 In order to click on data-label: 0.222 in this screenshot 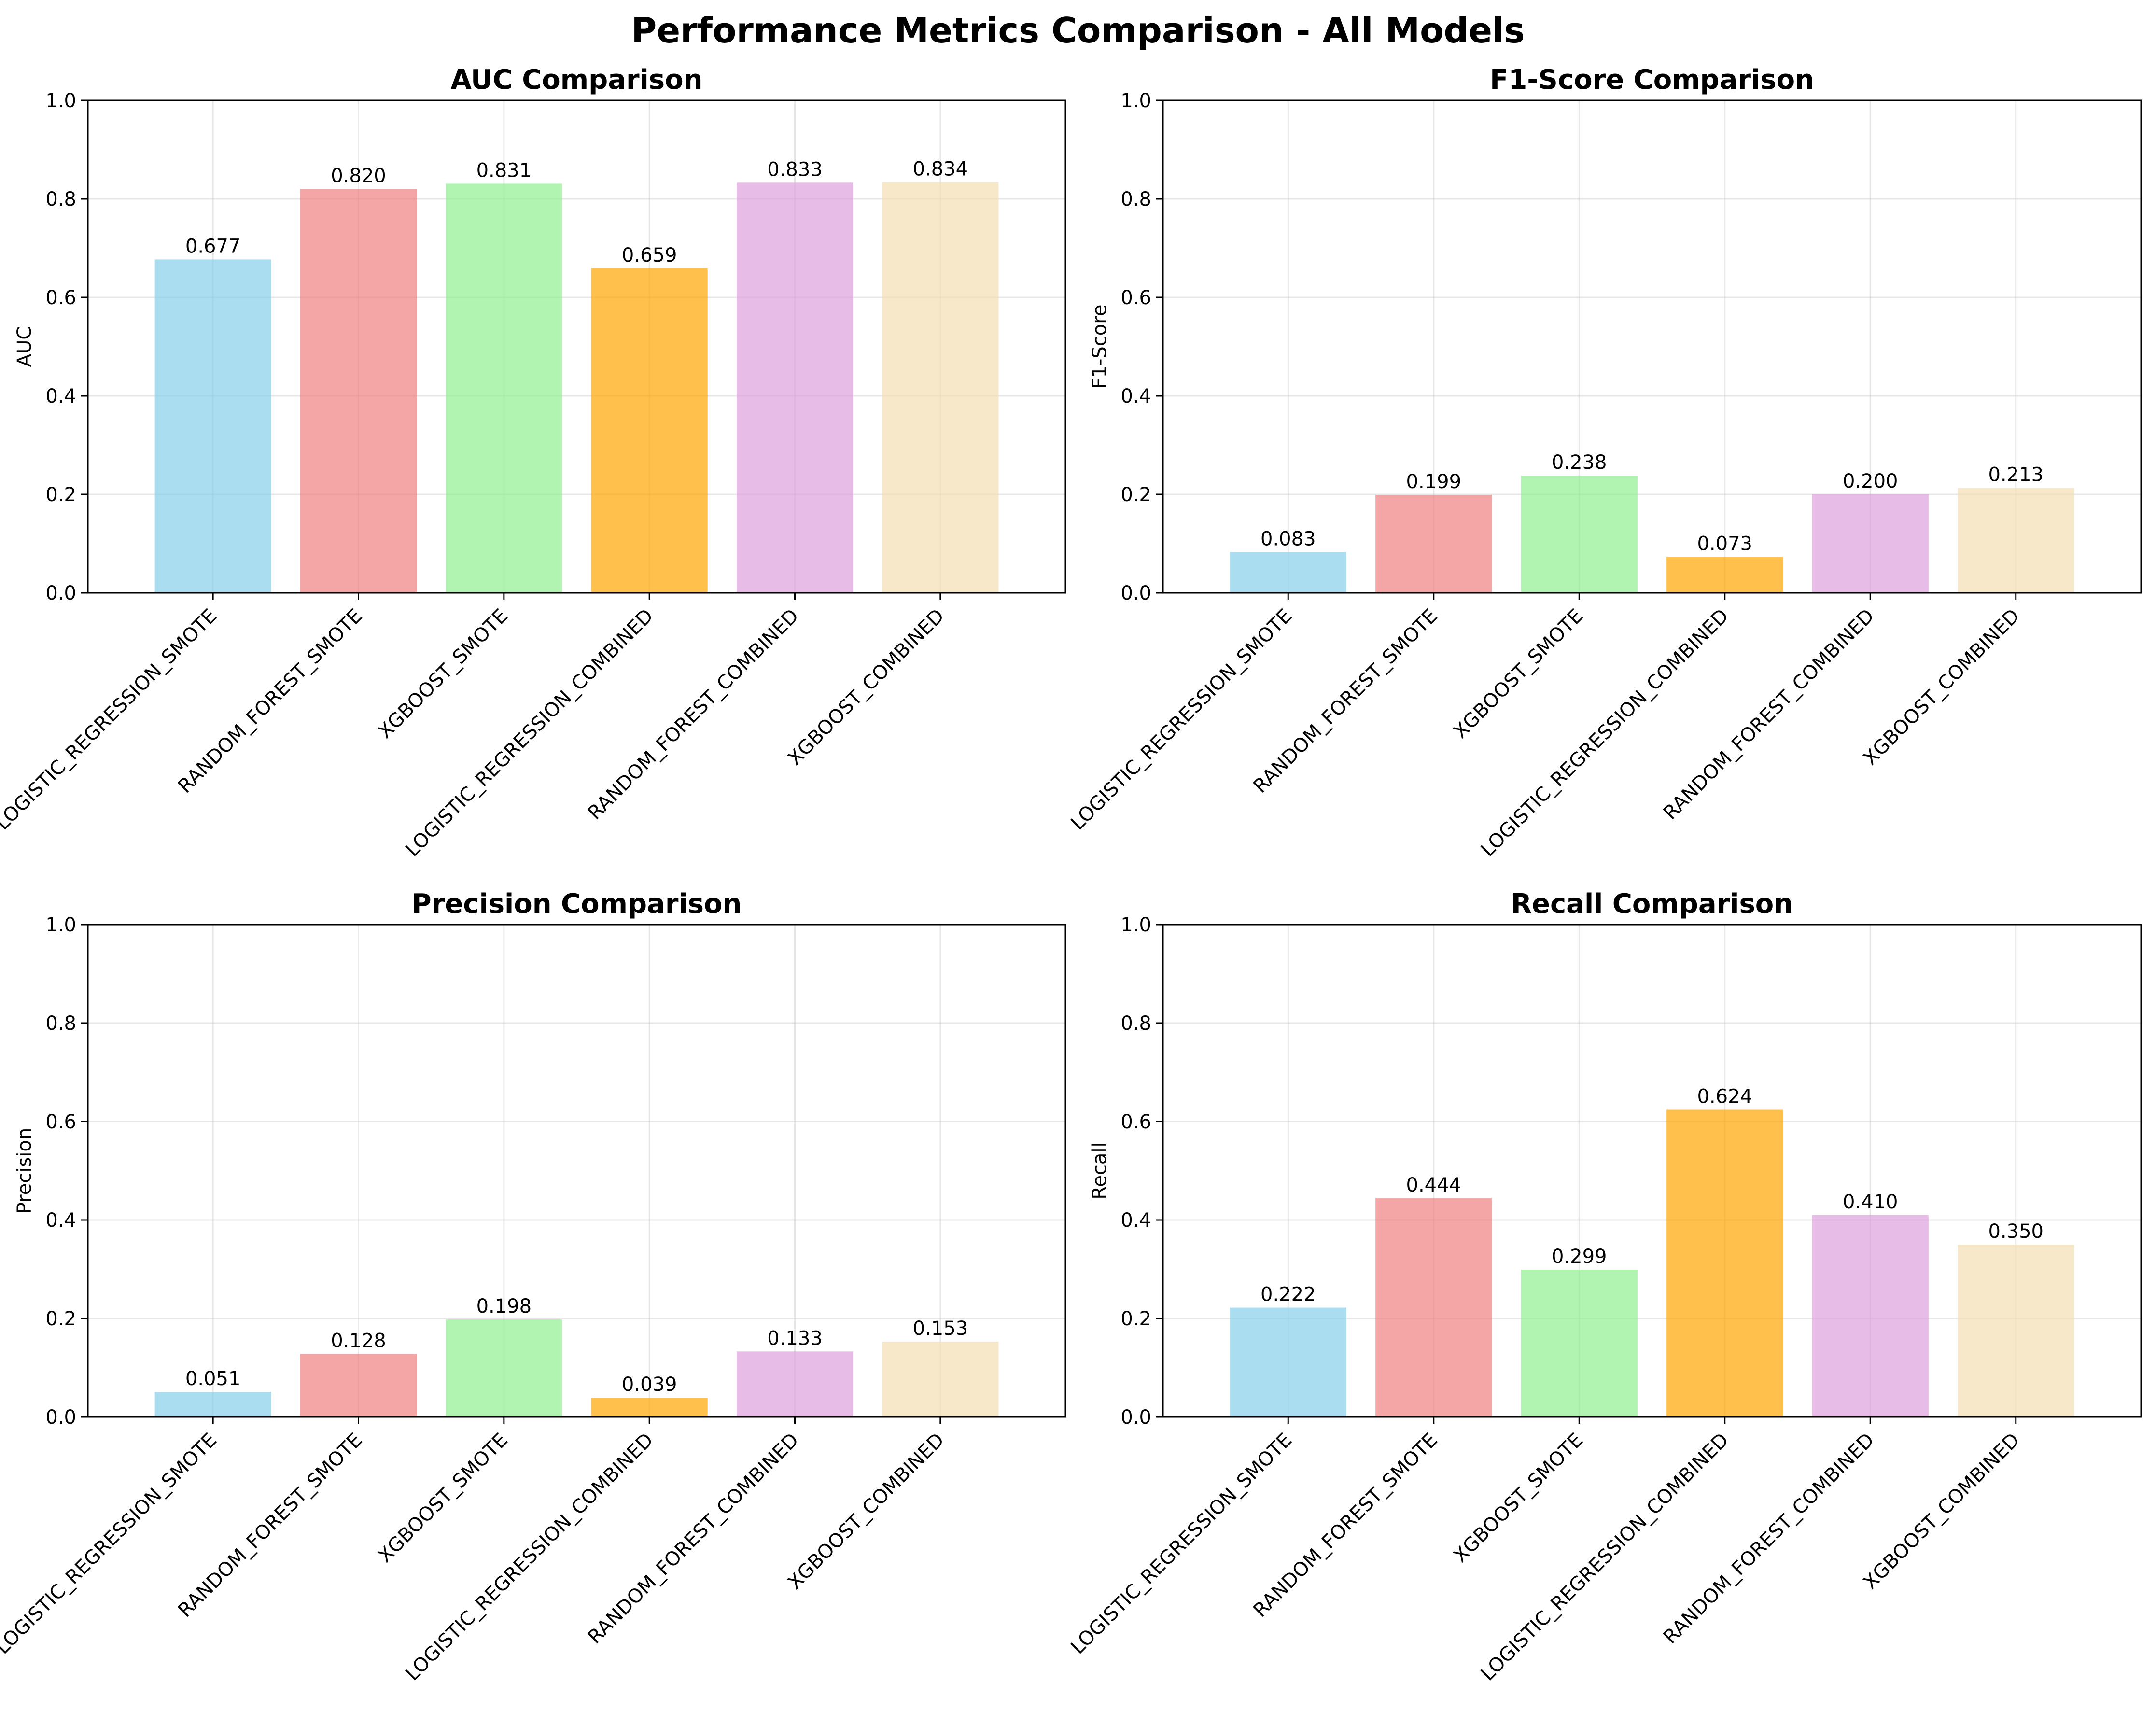, I will do `click(1288, 1295)`.